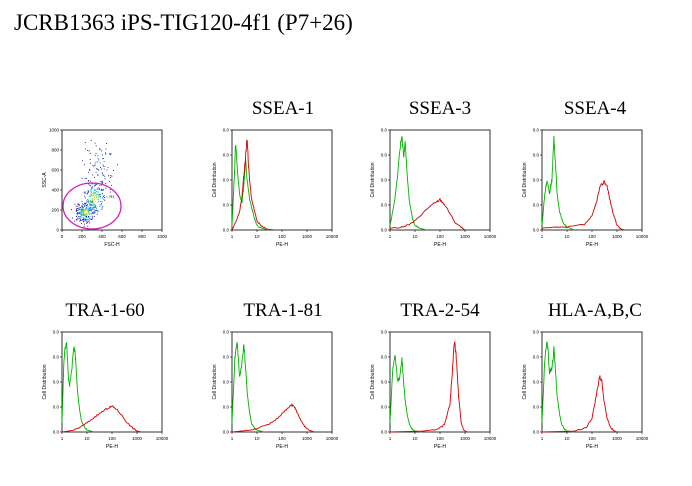  Describe the element at coordinates (465, 236) in the screenshot. I see `x-tick-label: 1000` at that location.